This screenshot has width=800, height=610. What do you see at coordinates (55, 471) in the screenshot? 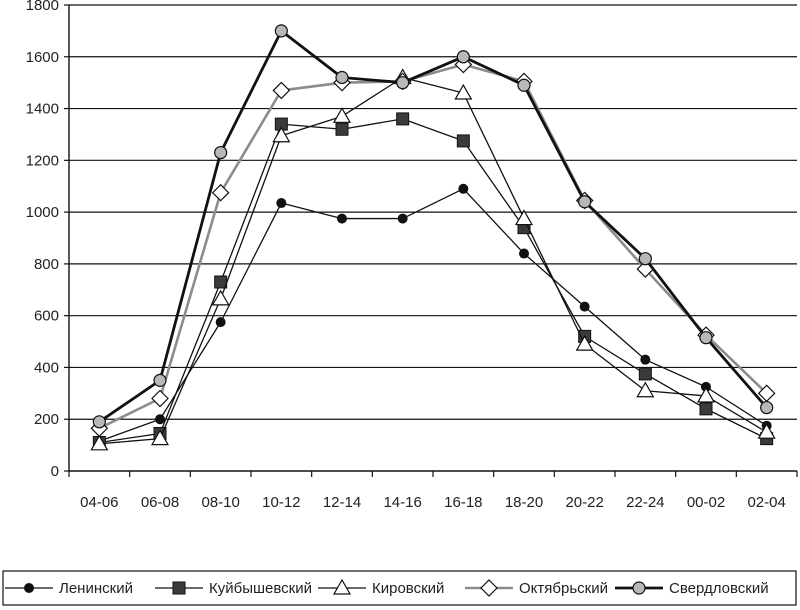
I see `y-tick-label: 0` at bounding box center [55, 471].